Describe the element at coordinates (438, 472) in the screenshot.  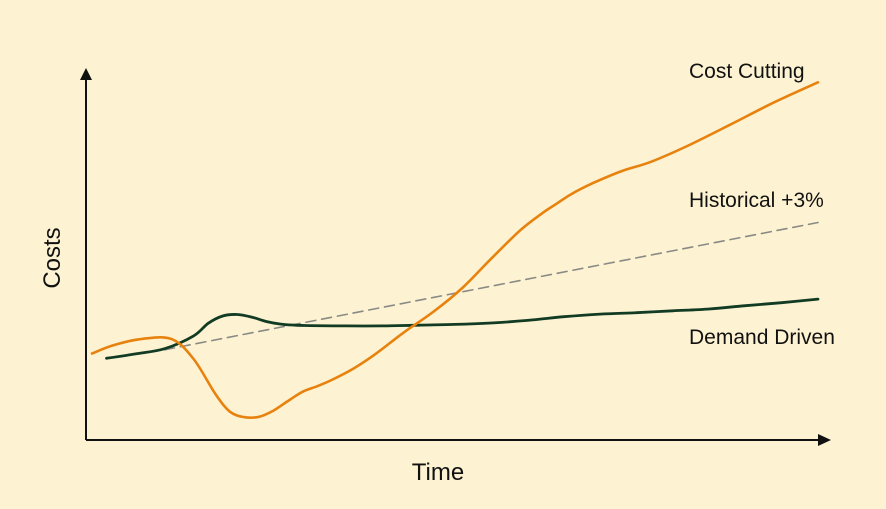
I see `x-axis-title: Time` at that location.